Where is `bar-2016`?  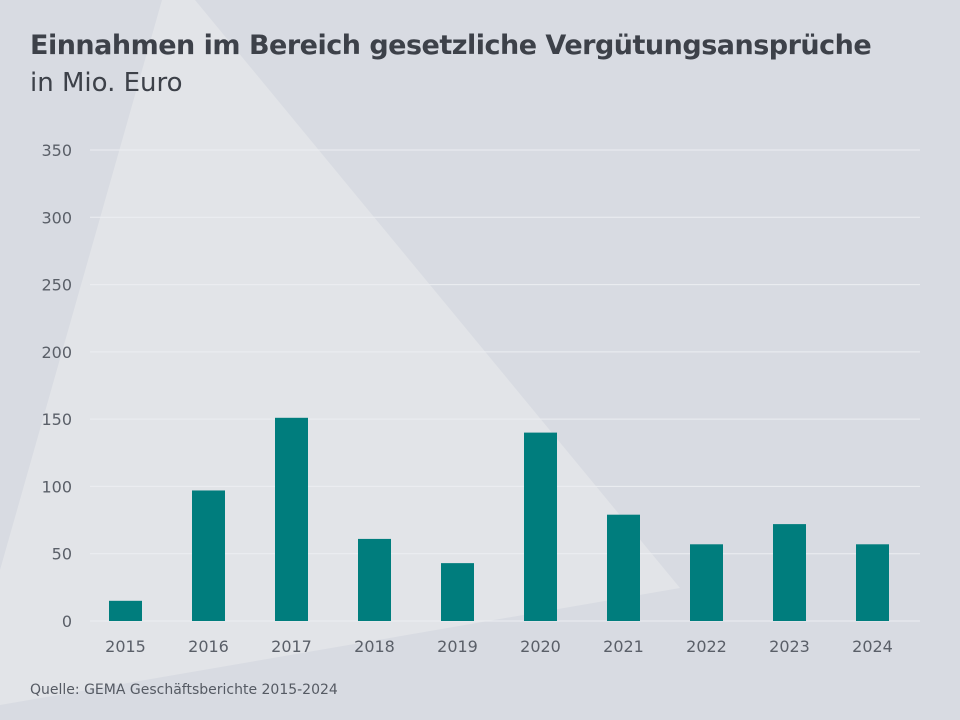
bar-2016 is located at coordinates (208, 555).